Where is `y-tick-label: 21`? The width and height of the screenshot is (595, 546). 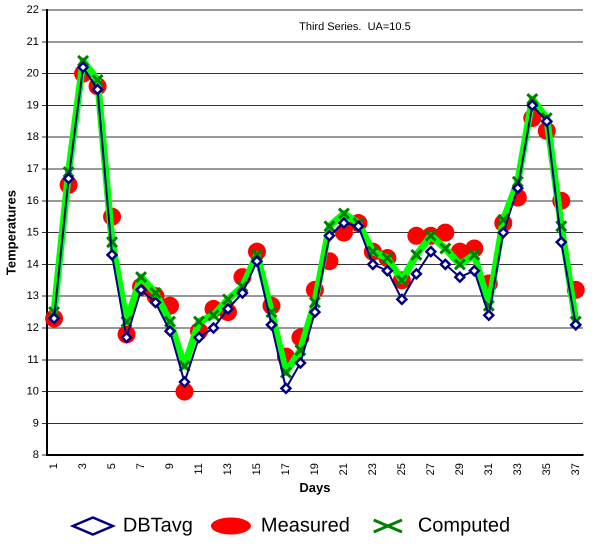
y-tick-label: 21 is located at coordinates (32, 42).